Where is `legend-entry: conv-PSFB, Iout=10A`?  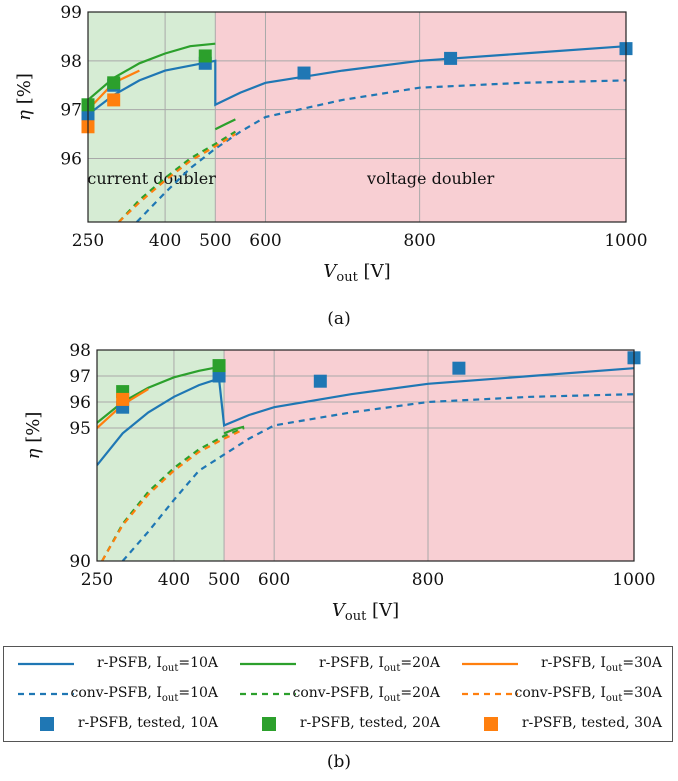 legend-entry: conv-PSFB, Iout=10A is located at coordinates (115, 694).